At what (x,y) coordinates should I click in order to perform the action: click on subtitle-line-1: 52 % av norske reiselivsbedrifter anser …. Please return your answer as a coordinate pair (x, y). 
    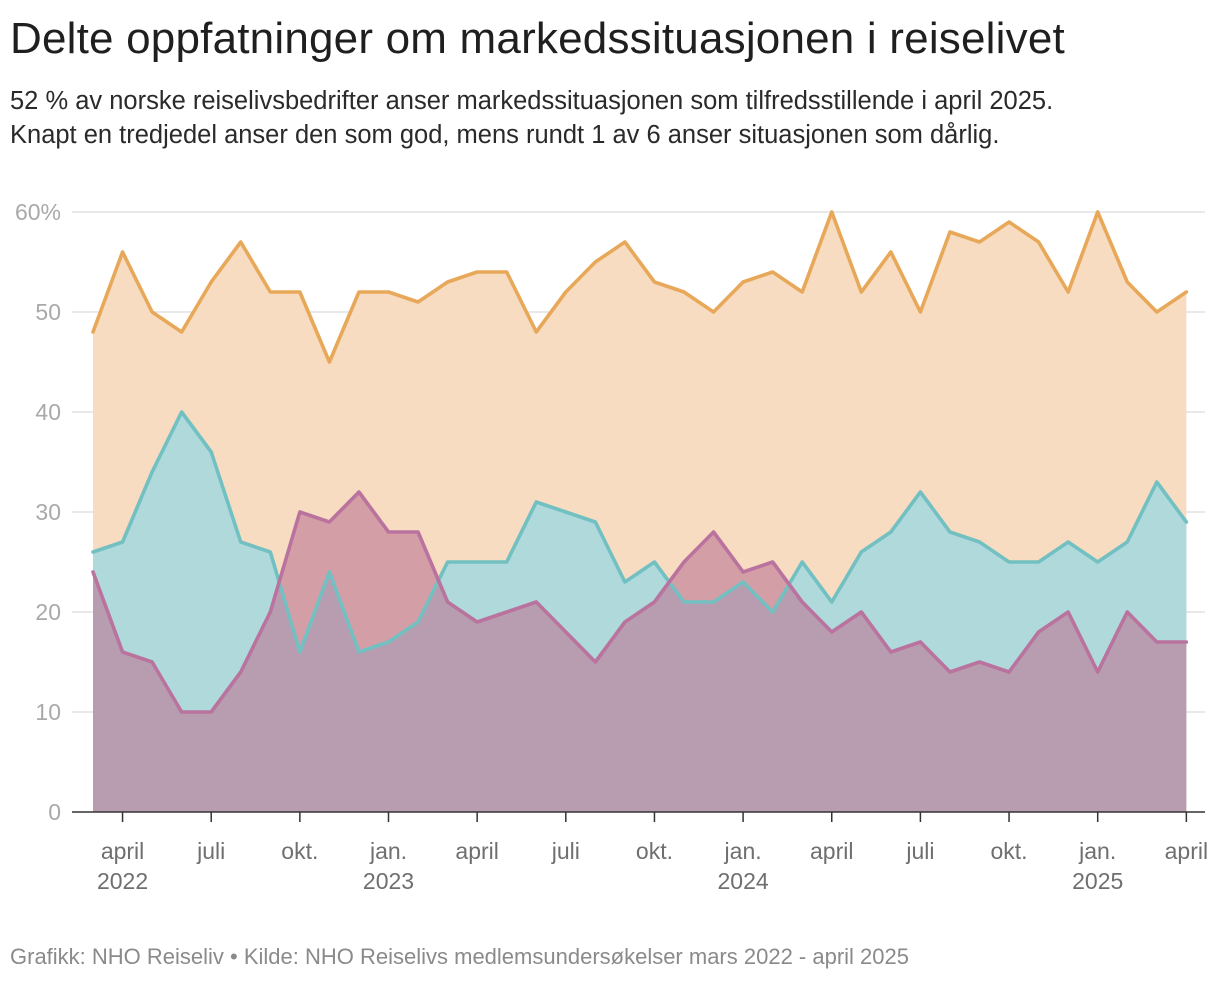
    Looking at the image, I should click on (532, 101).